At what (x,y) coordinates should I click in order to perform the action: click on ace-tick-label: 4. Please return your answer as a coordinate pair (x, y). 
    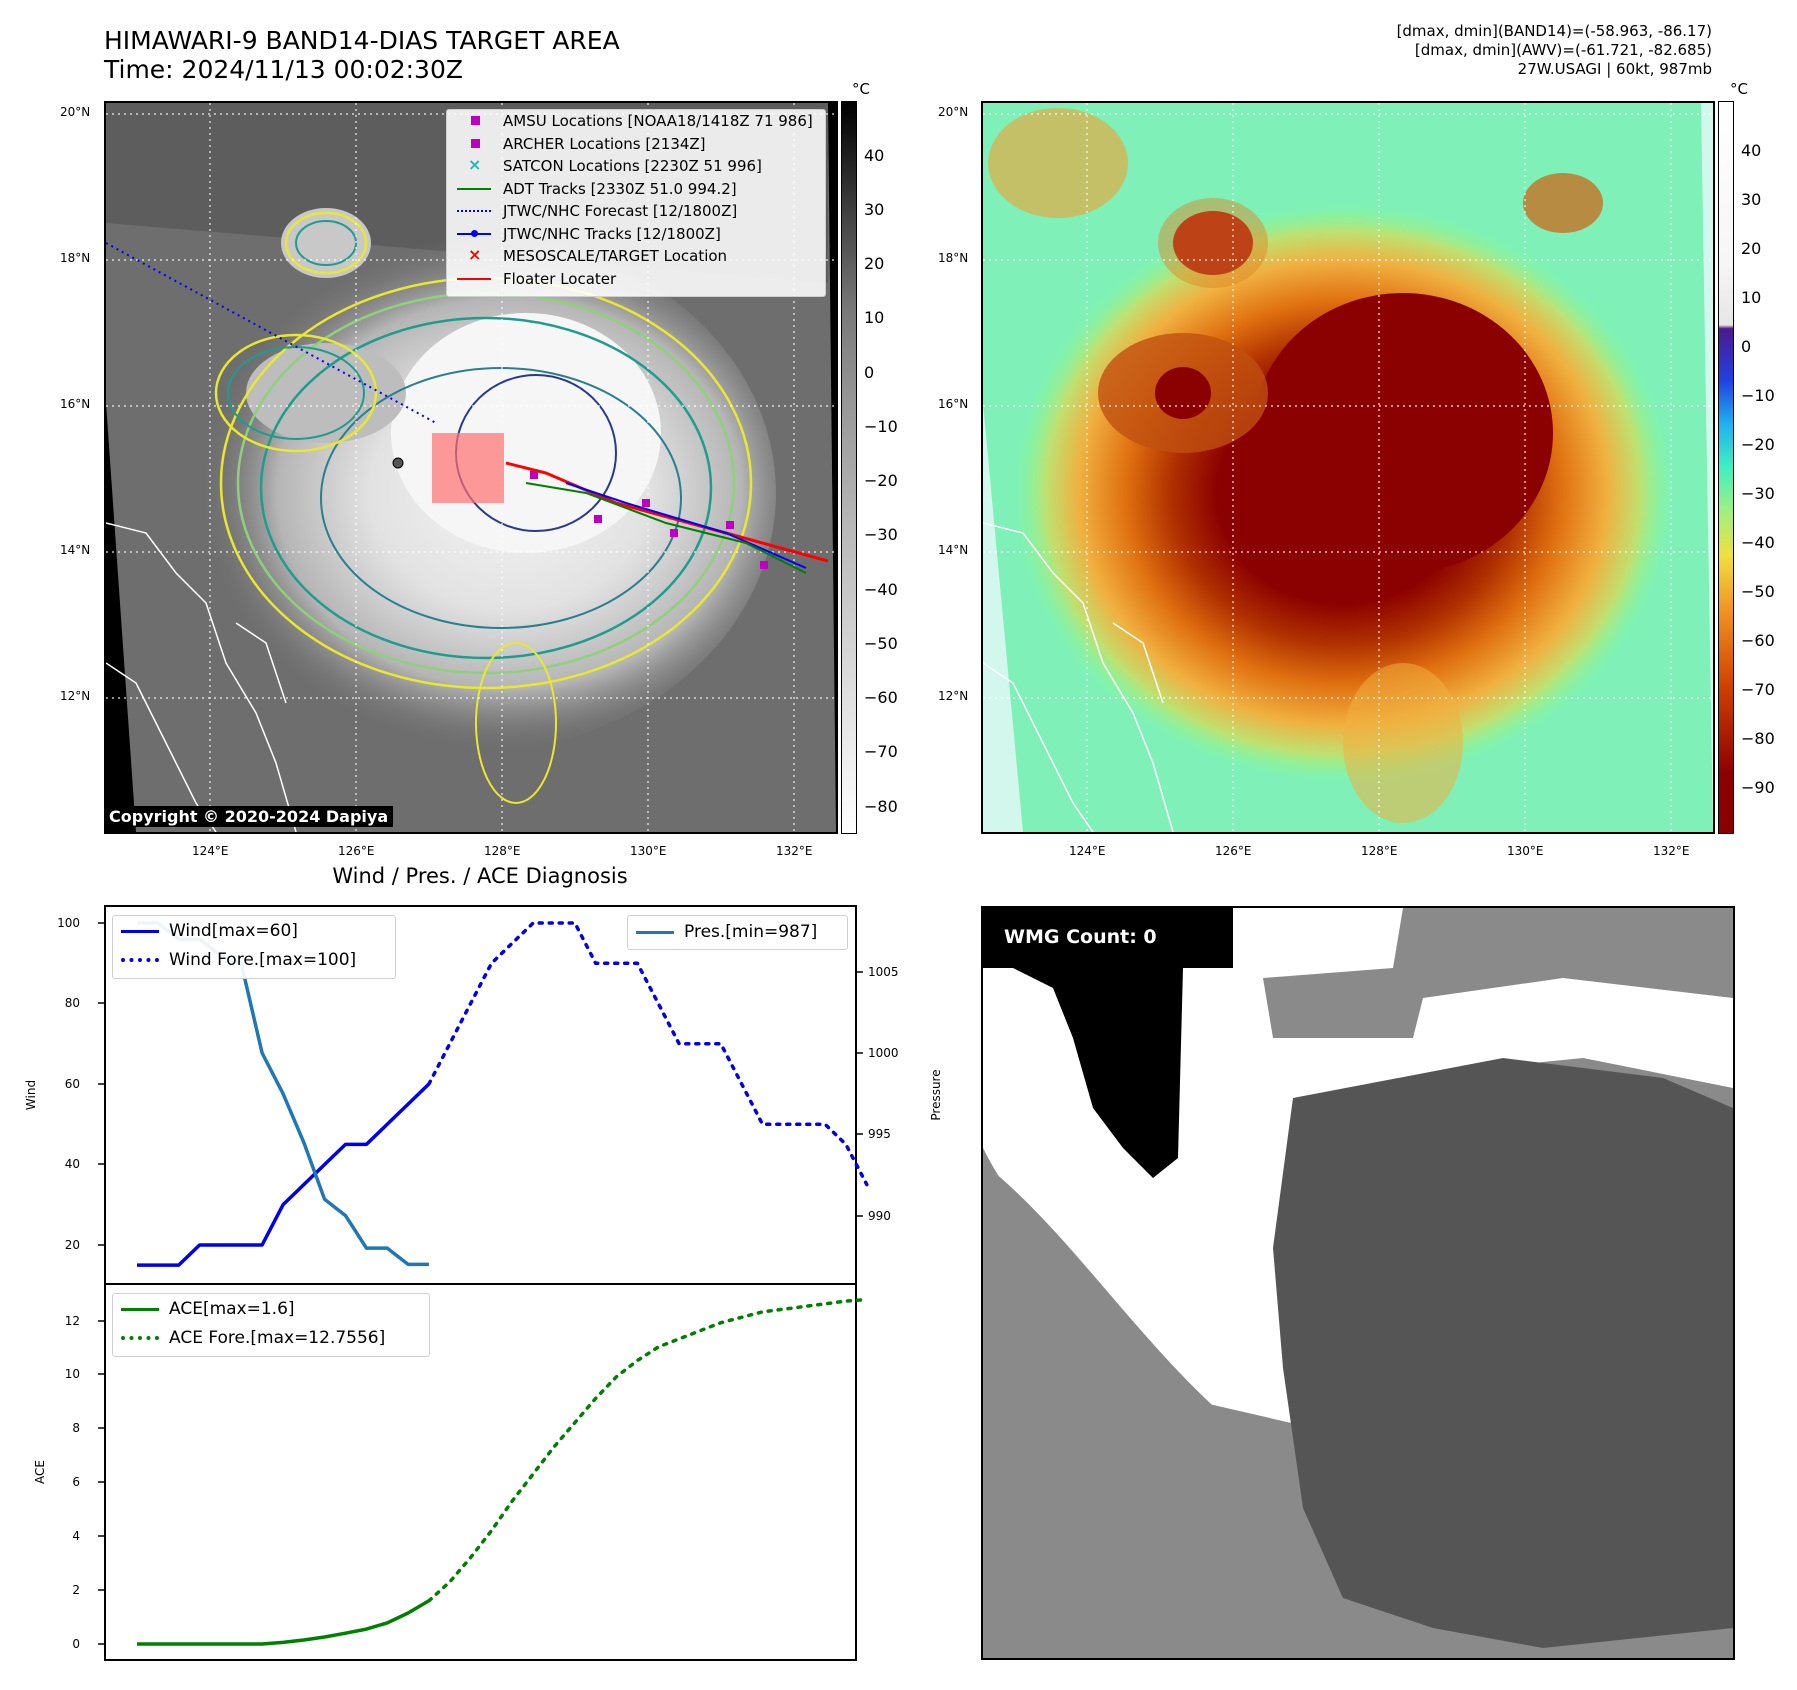
    Looking at the image, I should click on (76, 1536).